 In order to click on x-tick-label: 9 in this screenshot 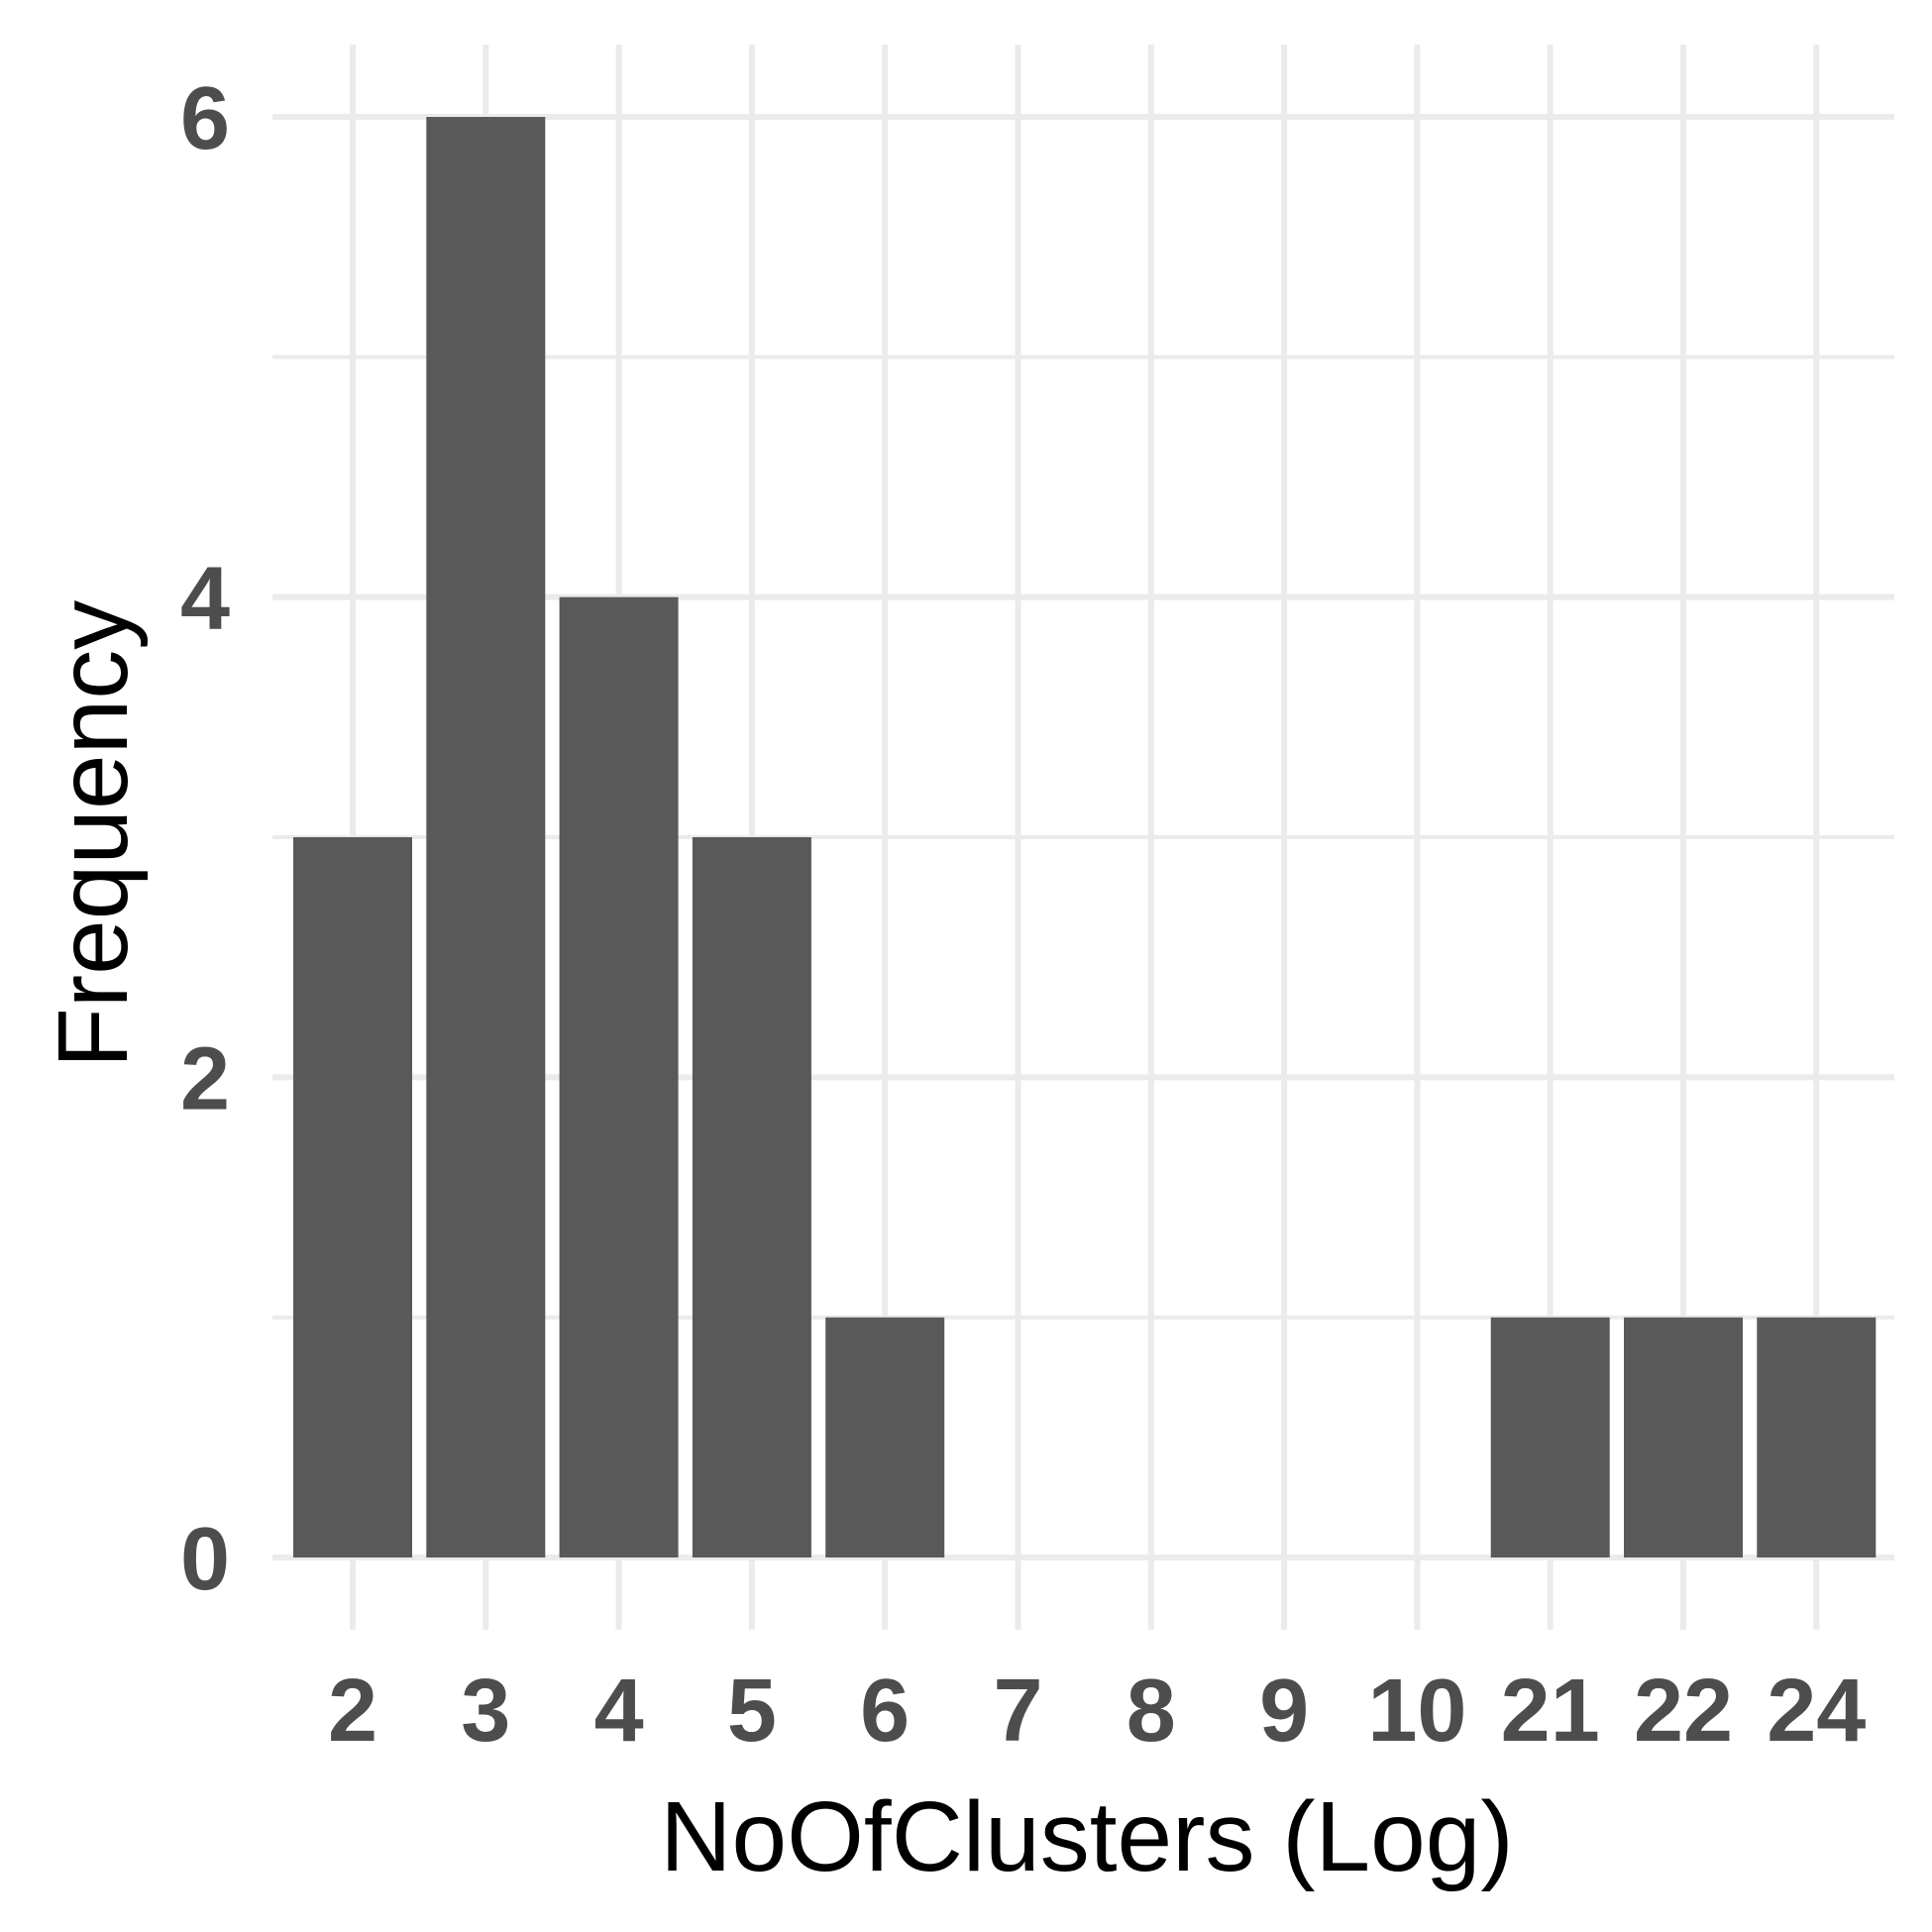, I will do `click(1284, 1712)`.